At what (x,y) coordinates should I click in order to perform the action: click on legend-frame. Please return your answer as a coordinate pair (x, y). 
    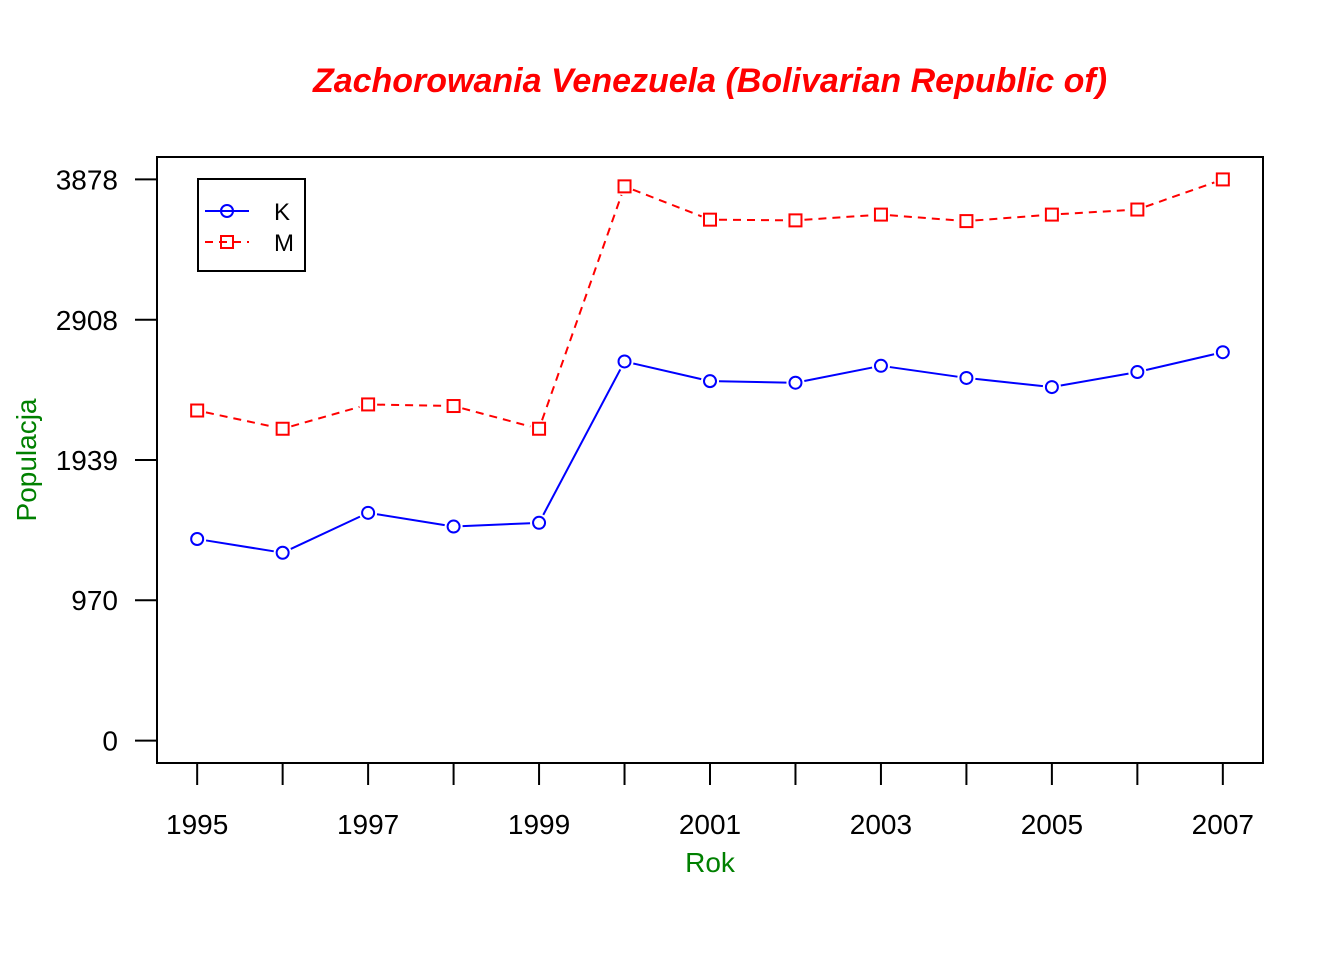
    Looking at the image, I should click on (251, 225).